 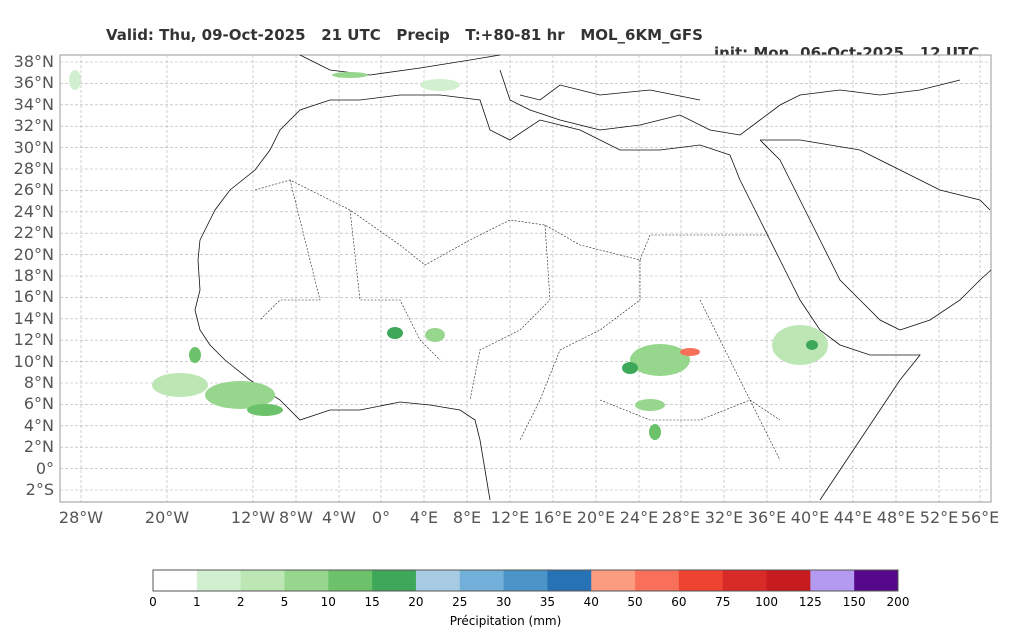 What do you see at coordinates (38, 447) in the screenshot?
I see `lat-tick-label: 2°N` at bounding box center [38, 447].